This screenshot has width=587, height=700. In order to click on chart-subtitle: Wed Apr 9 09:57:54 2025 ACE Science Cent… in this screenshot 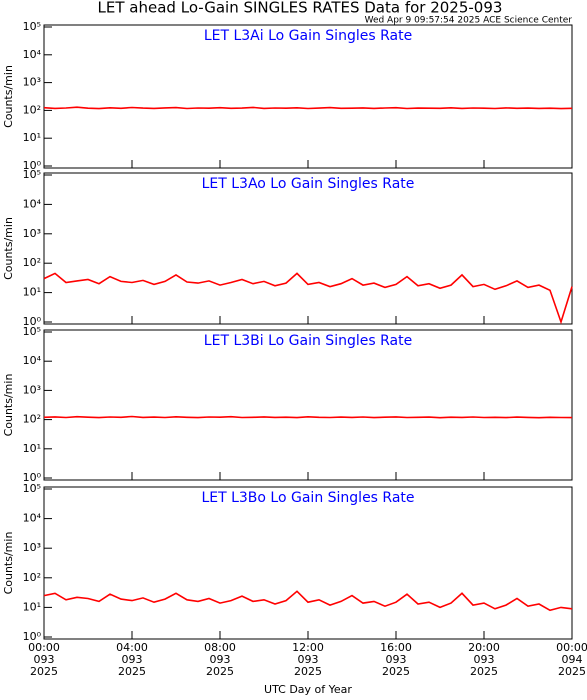, I will do `click(469, 21)`.